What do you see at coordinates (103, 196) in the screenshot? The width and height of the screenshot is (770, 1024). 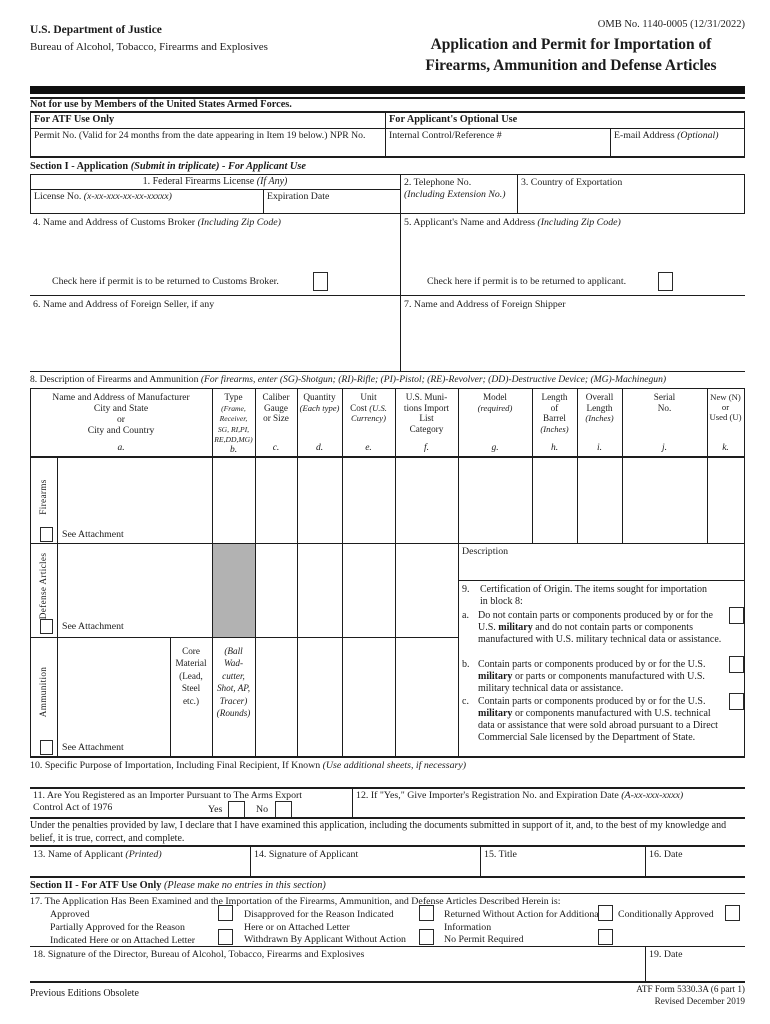 I see `license-no-field-label: License No. (x-xx-xxx-xx-xx-xxxxx)` at bounding box center [103, 196].